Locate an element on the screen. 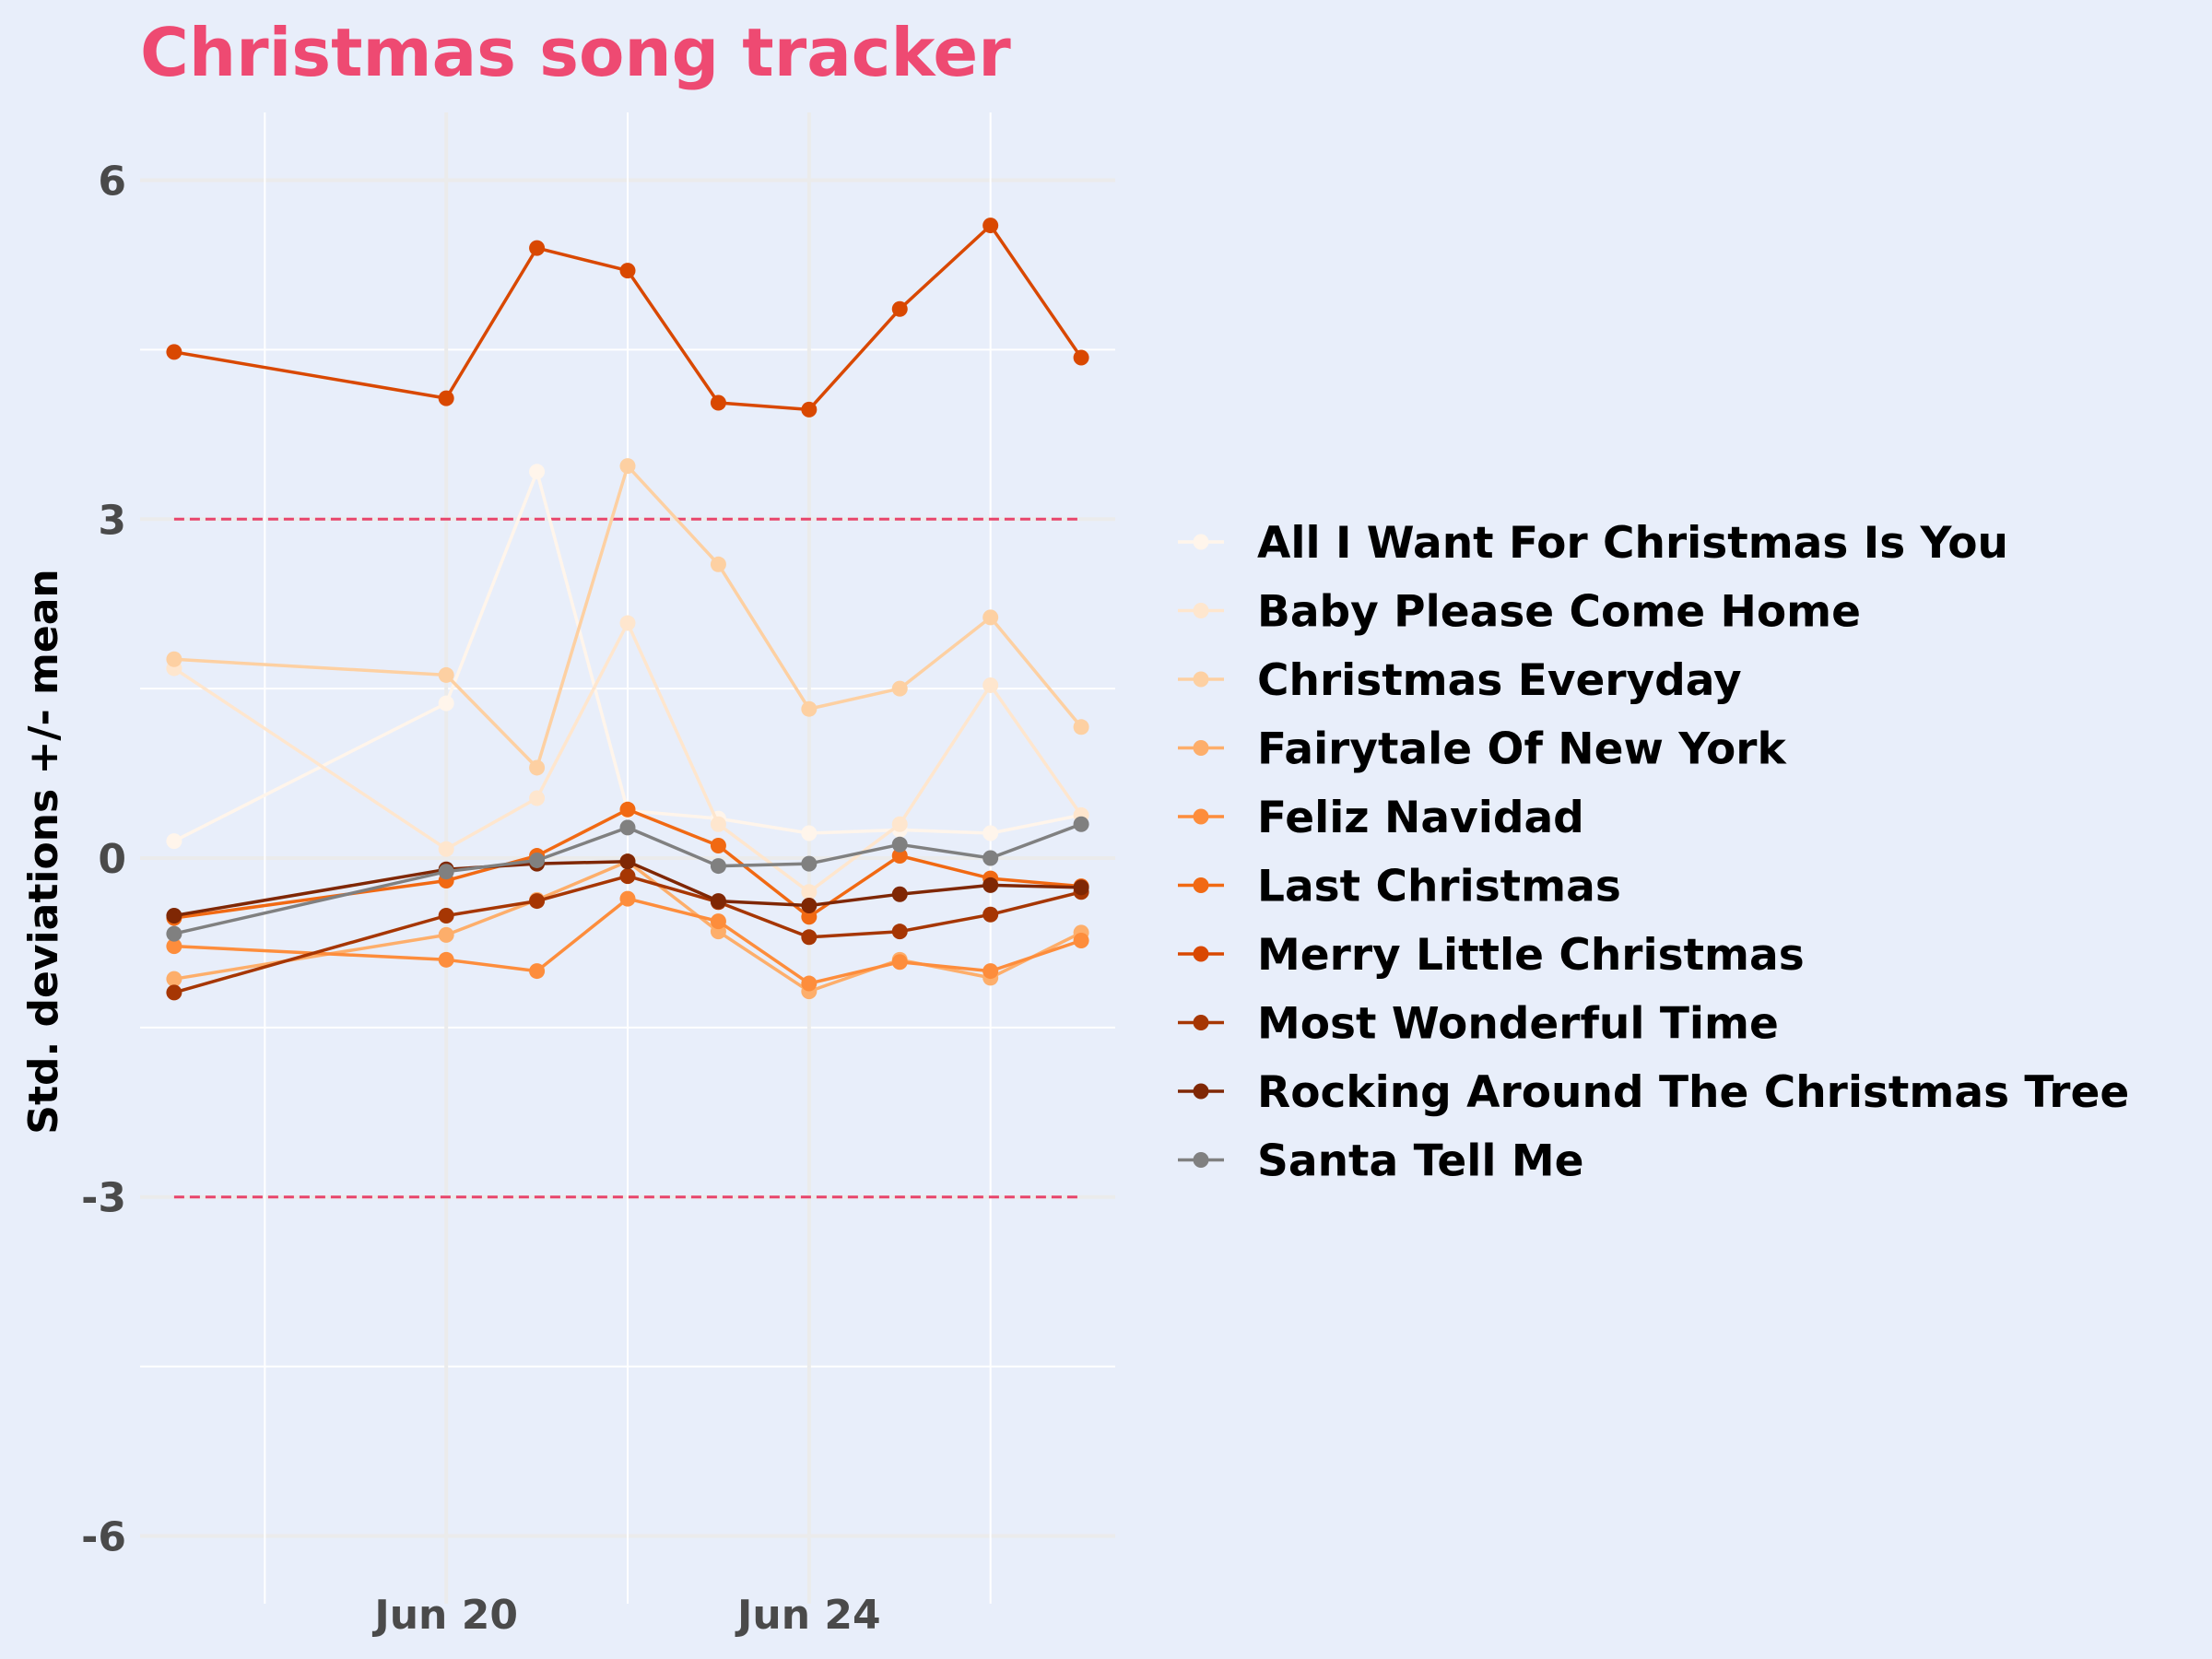 This screenshot has width=2212, height=1659. x-tick-label: Jun 20 is located at coordinates (444, 1615).